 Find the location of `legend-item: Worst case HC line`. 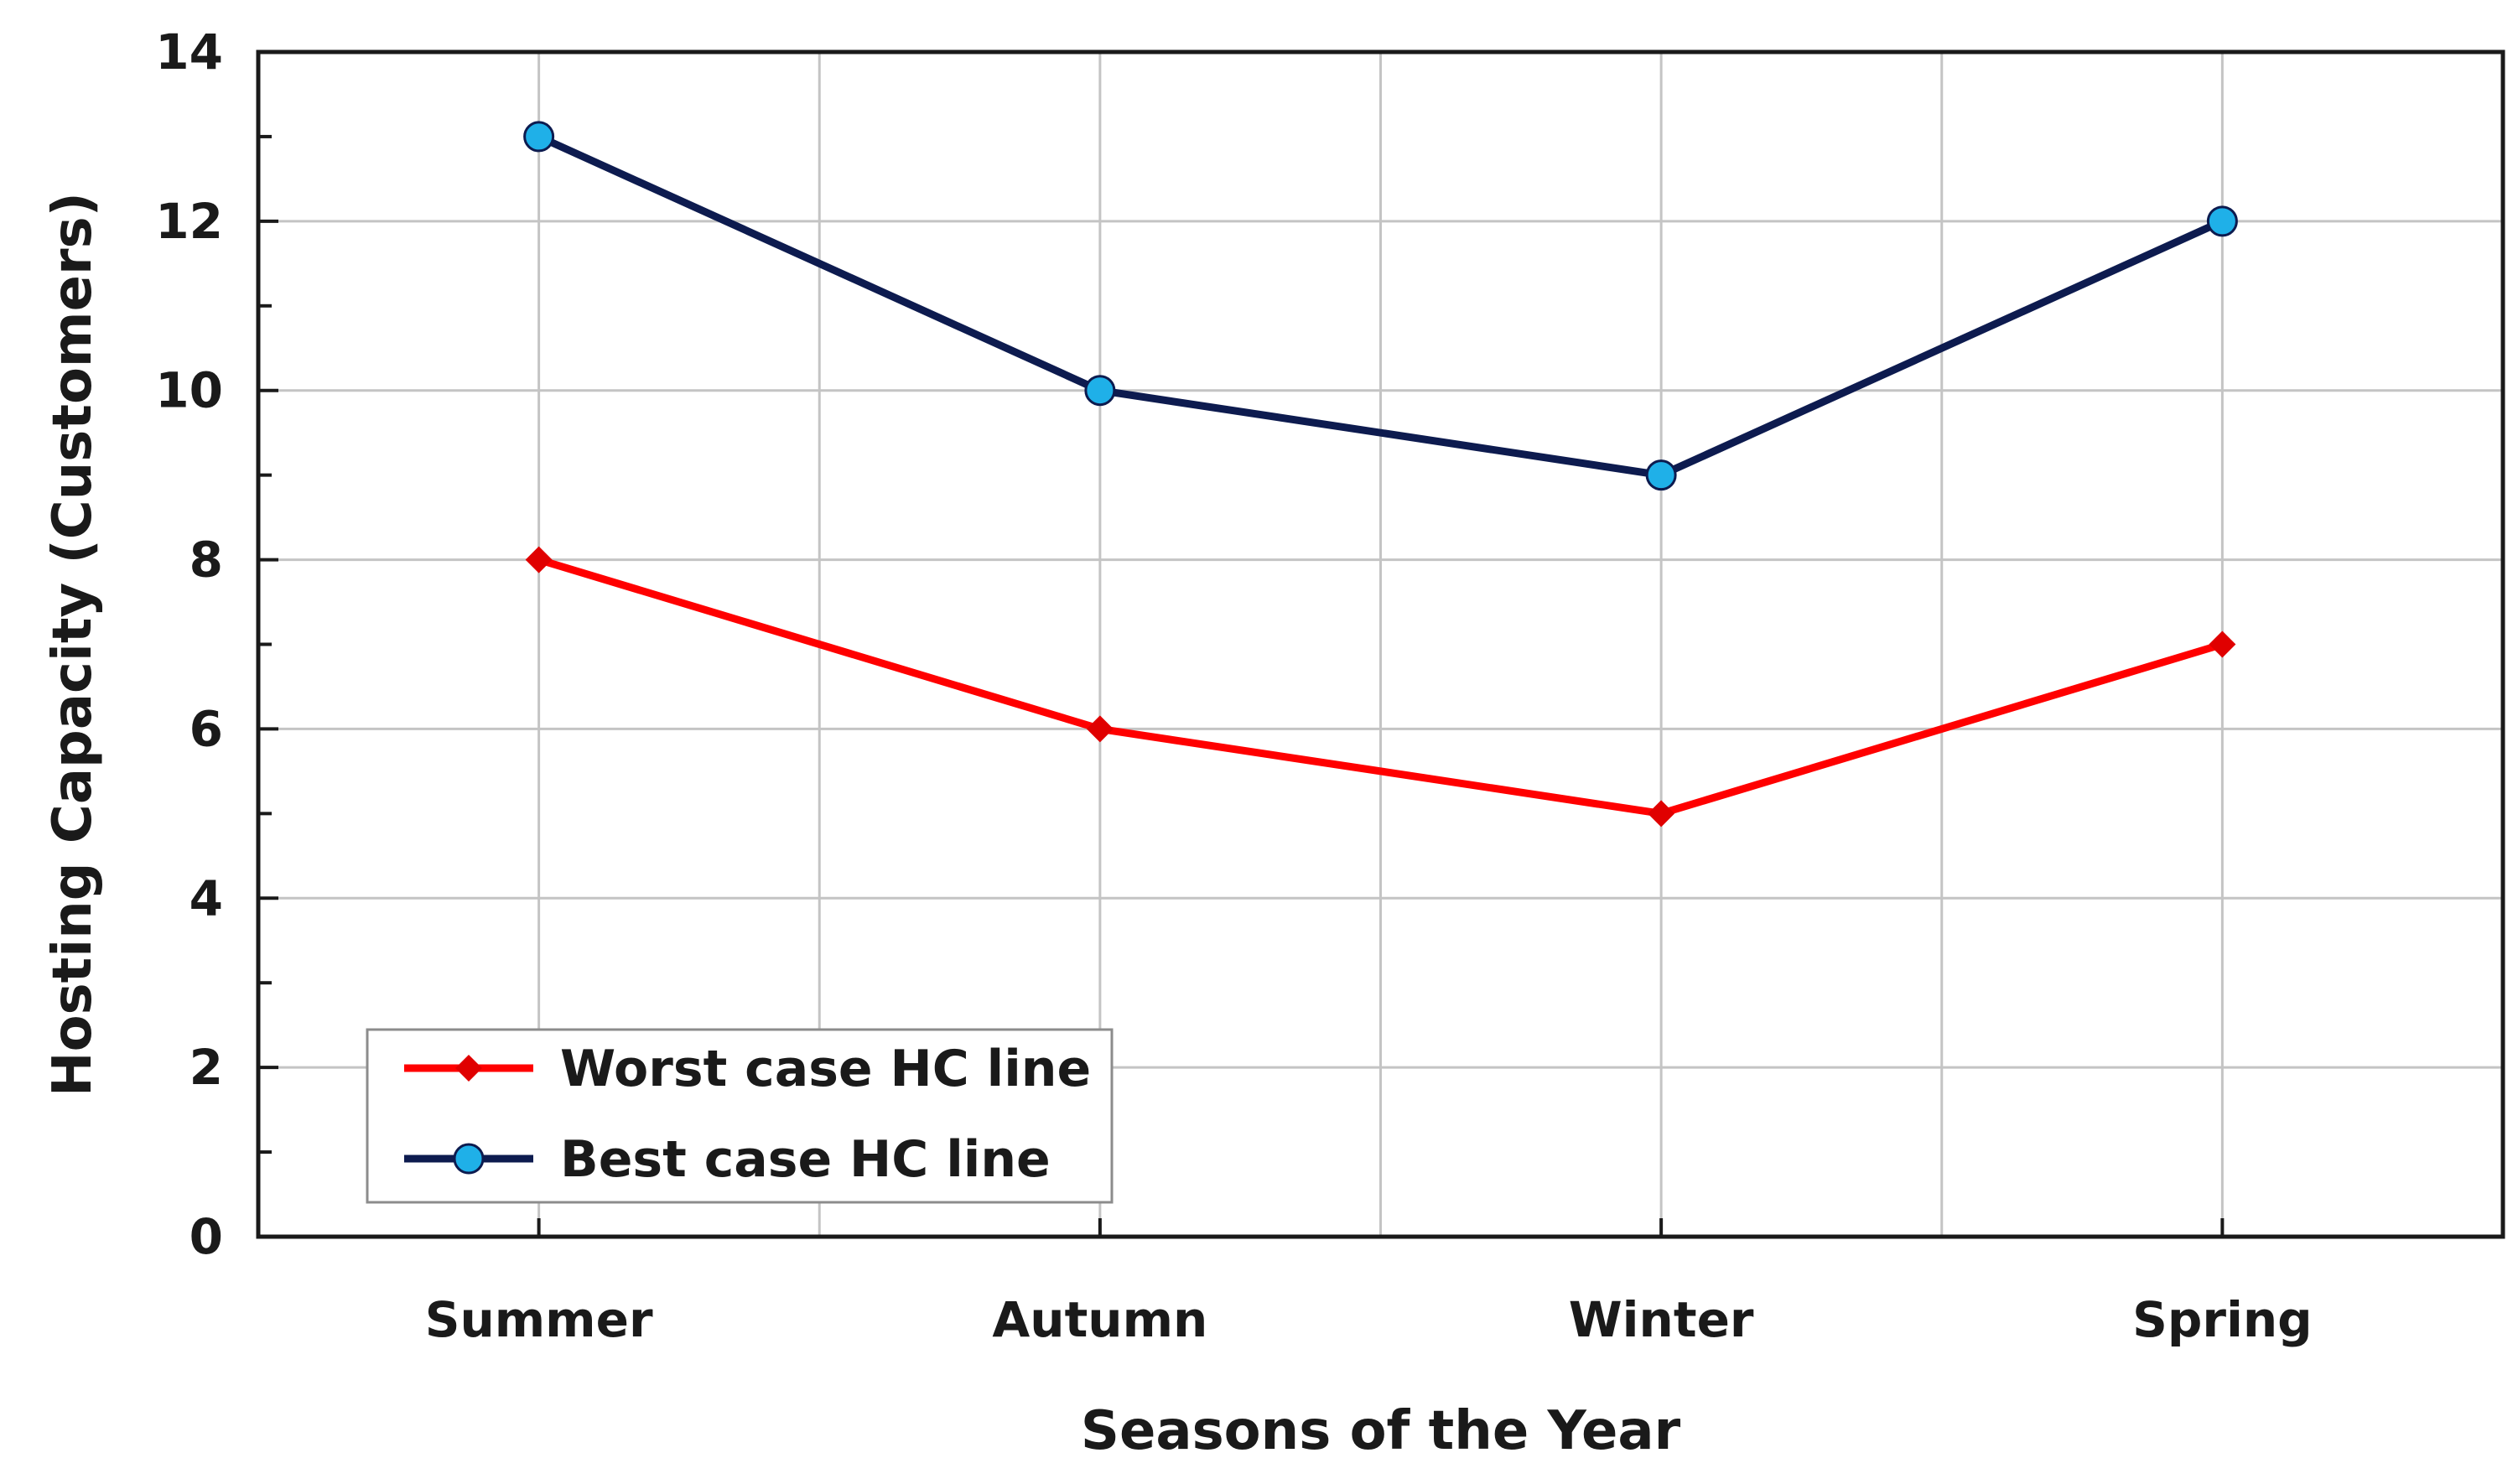

legend-item: Worst case HC line is located at coordinates (747, 1069).